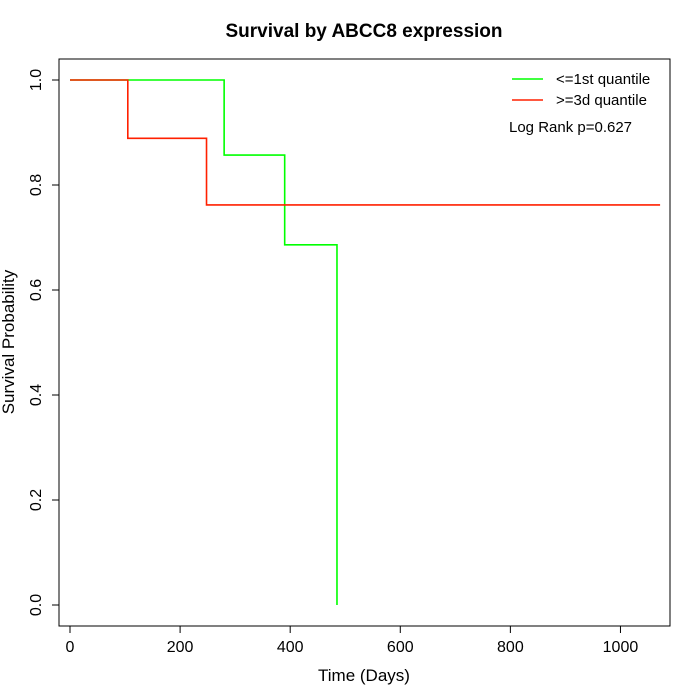 This screenshot has width=700, height=700. What do you see at coordinates (36, 395) in the screenshot?
I see `y-tick-label: 0.4` at bounding box center [36, 395].